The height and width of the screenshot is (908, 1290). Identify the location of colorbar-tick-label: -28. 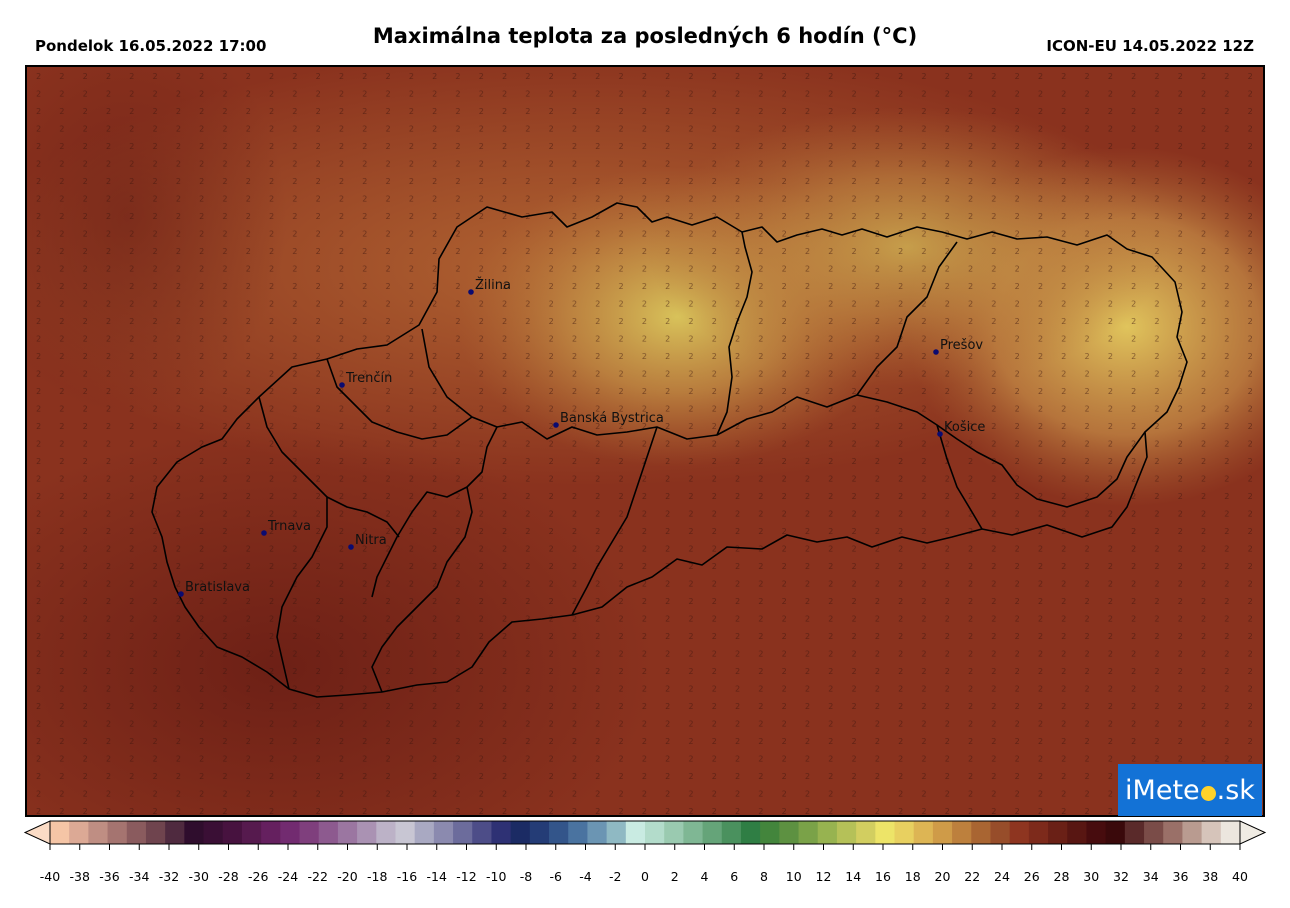
(228, 876).